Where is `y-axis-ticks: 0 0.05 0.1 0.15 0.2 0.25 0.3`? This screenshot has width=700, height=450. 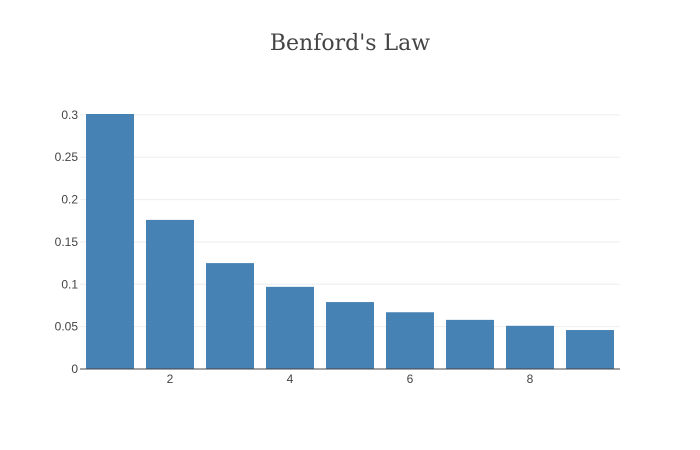 y-axis-ticks: 0 0.05 0.1 0.15 0.2 0.25 0.3 is located at coordinates (67, 242).